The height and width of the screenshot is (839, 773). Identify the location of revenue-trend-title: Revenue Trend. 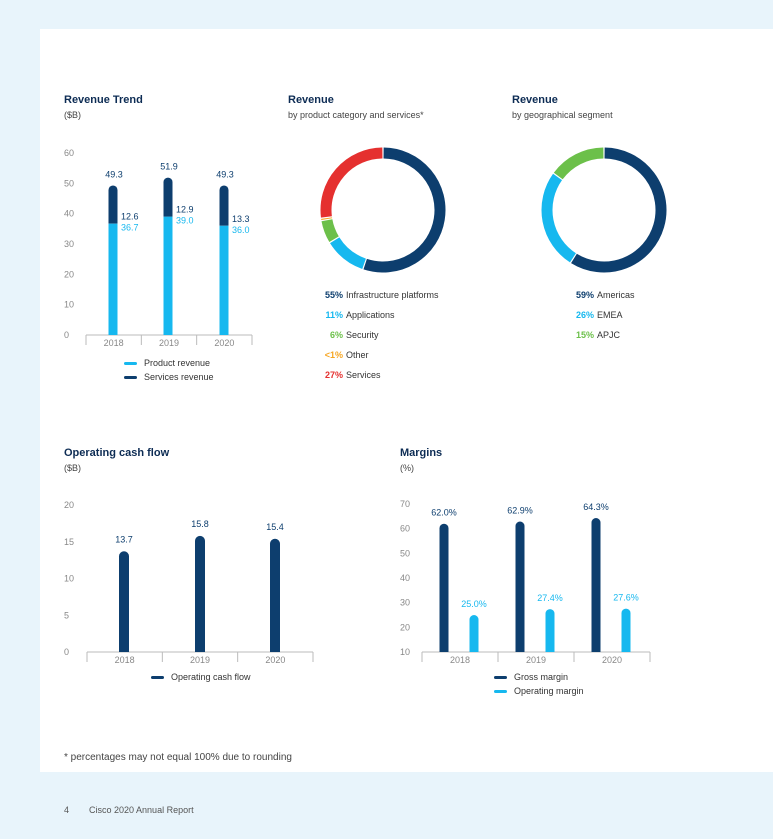
(103, 100).